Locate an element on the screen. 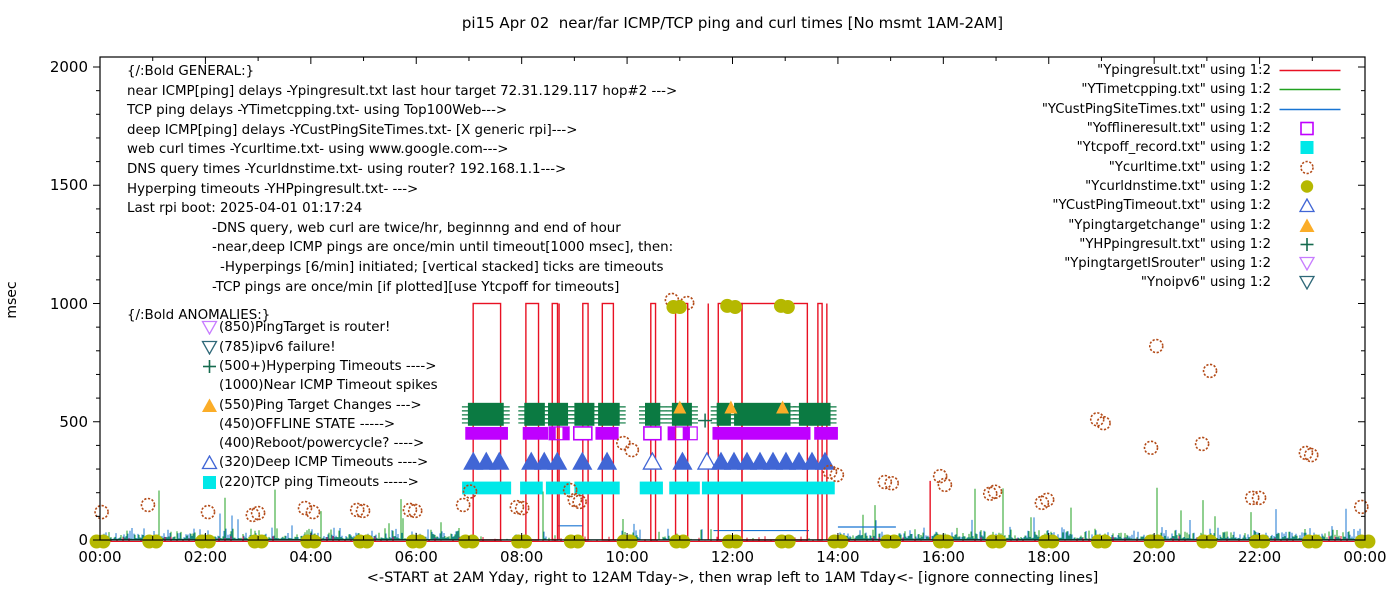 The width and height of the screenshot is (1400, 600). legend-label: "Ytcpoff_record.txt" using 1:2 is located at coordinates (1173, 148).